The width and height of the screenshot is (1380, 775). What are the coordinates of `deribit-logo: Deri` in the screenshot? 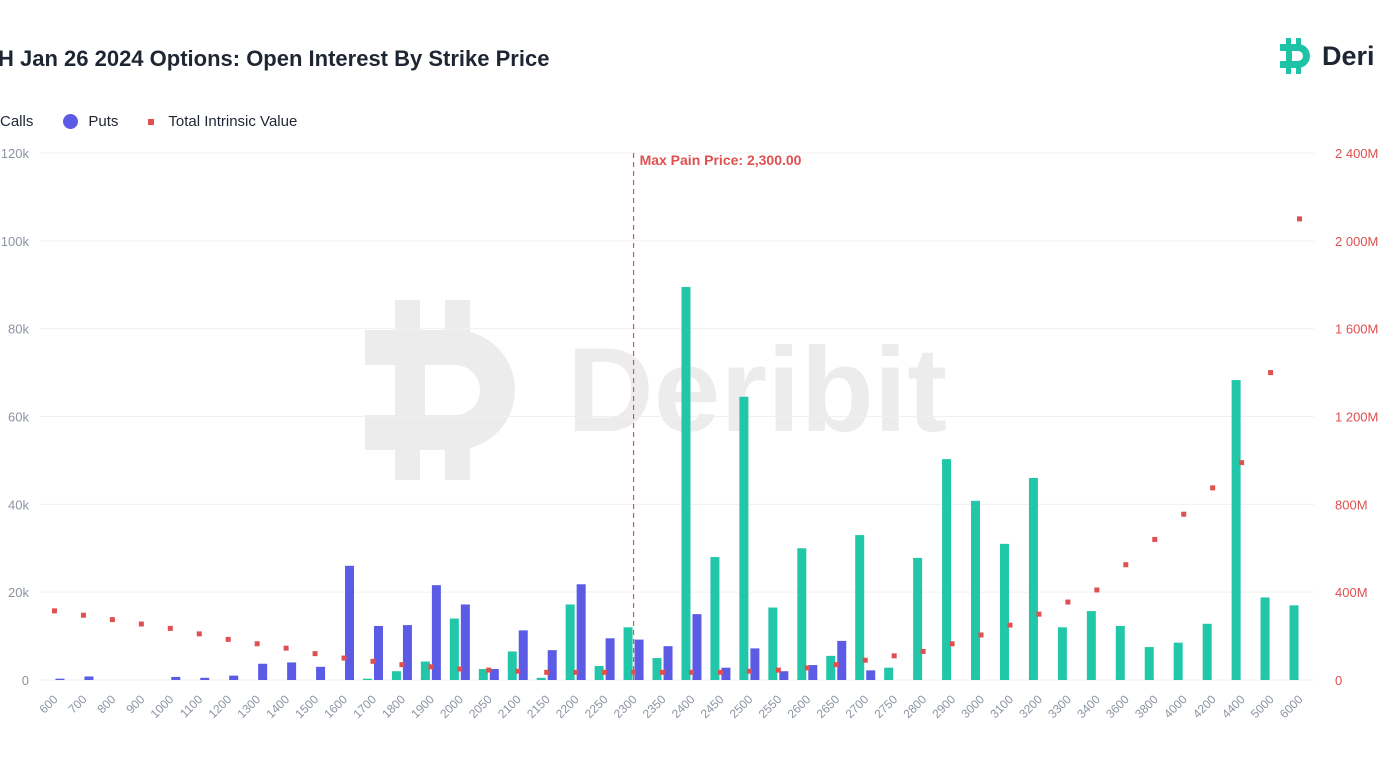 It's located at (1325, 56).